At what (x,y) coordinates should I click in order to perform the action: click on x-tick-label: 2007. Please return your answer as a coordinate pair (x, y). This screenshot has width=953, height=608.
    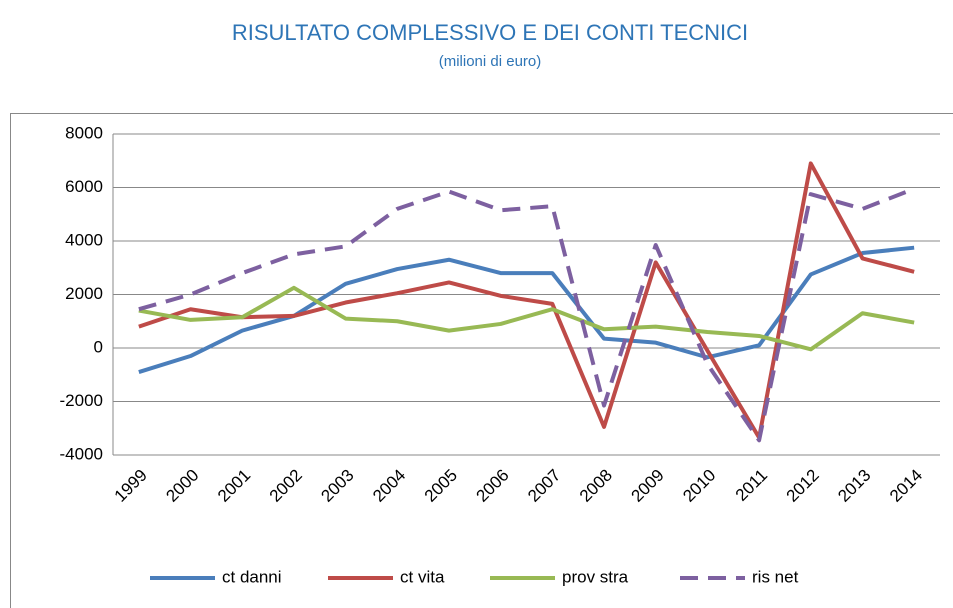
    Looking at the image, I should click on (544, 486).